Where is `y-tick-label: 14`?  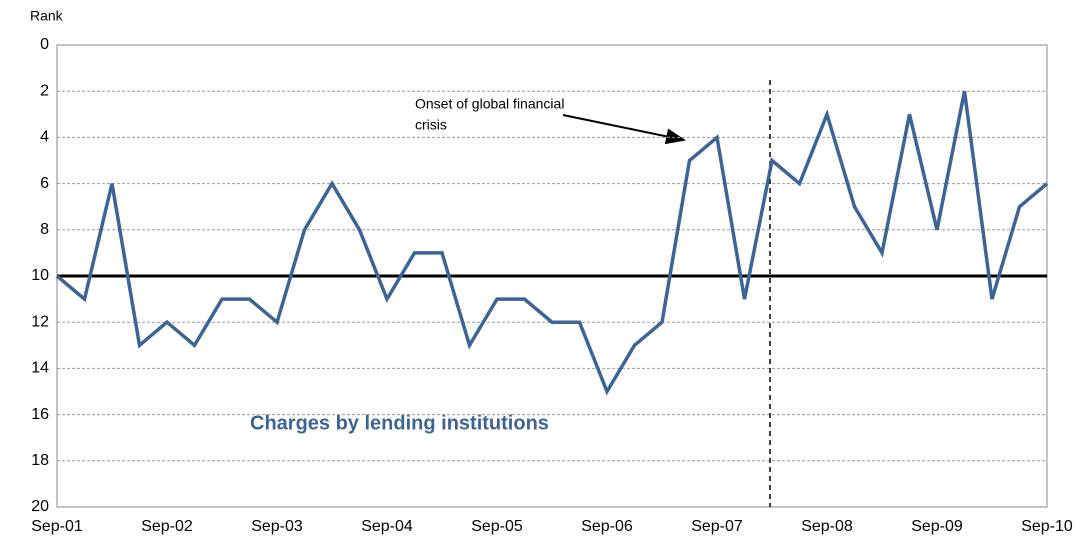
y-tick-label: 14 is located at coordinates (40, 368).